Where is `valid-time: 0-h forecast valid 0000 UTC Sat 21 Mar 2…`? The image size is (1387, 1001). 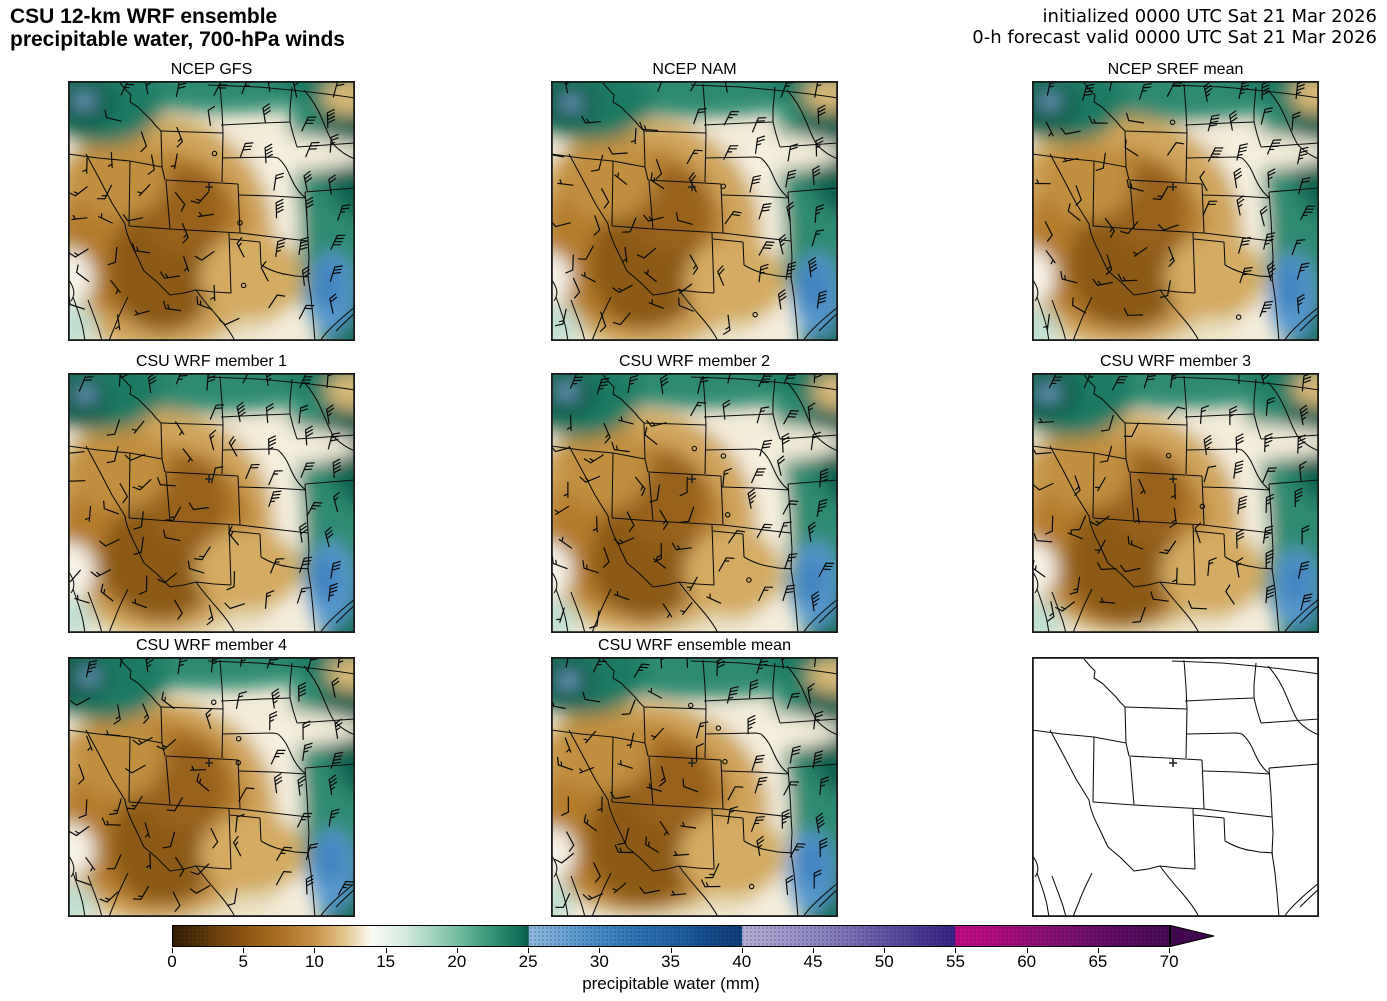
valid-time: 0-h forecast valid 0000 UTC Sat 21 Mar 2… is located at coordinates (1174, 37).